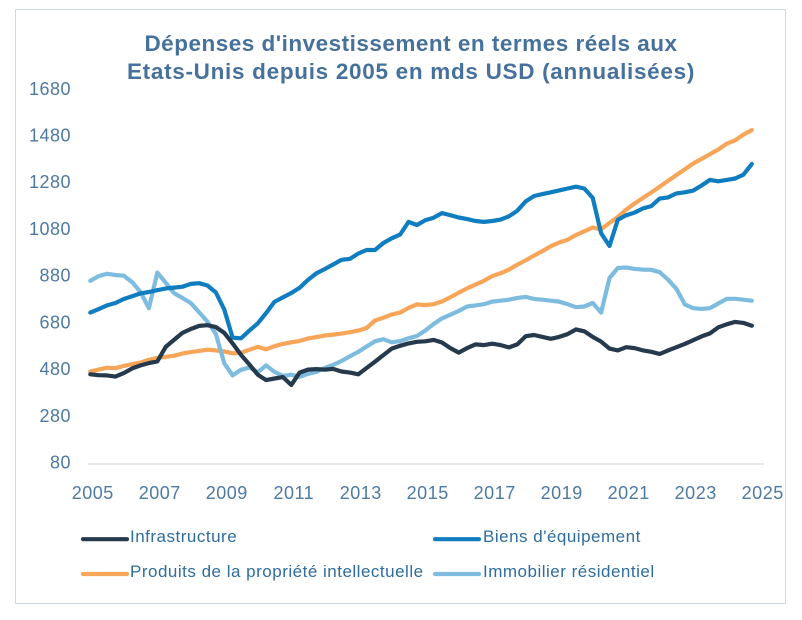 The height and width of the screenshot is (620, 802). I want to click on svg-text: 2005, so click(93, 493).